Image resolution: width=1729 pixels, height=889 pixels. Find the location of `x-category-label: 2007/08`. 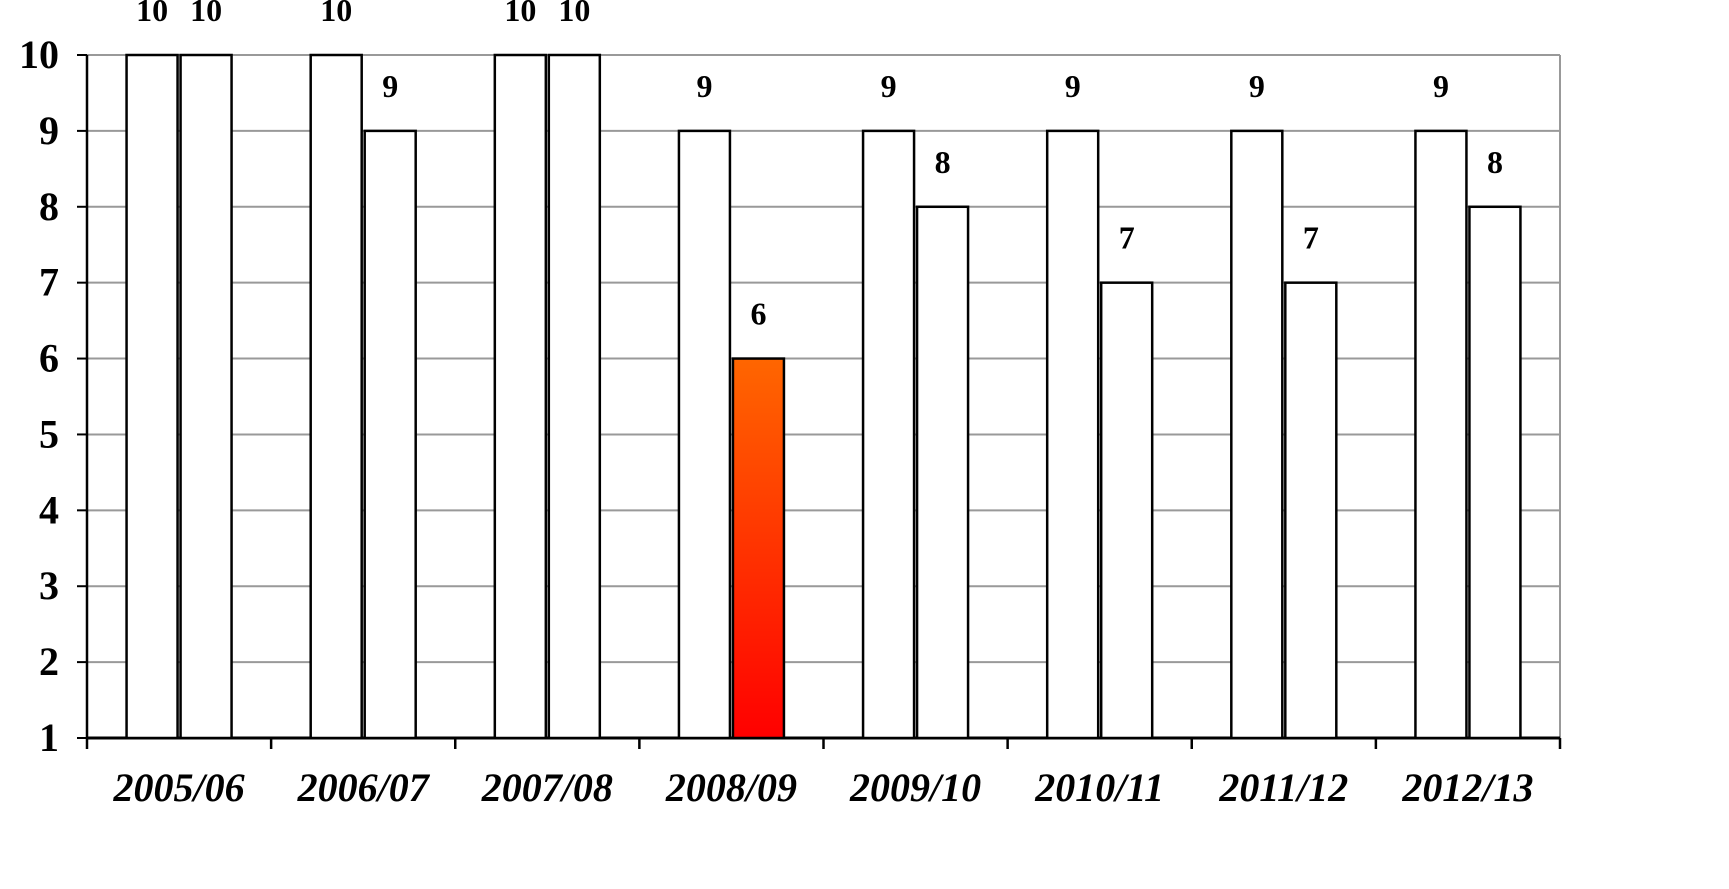

x-category-label: 2007/08 is located at coordinates (547, 787).